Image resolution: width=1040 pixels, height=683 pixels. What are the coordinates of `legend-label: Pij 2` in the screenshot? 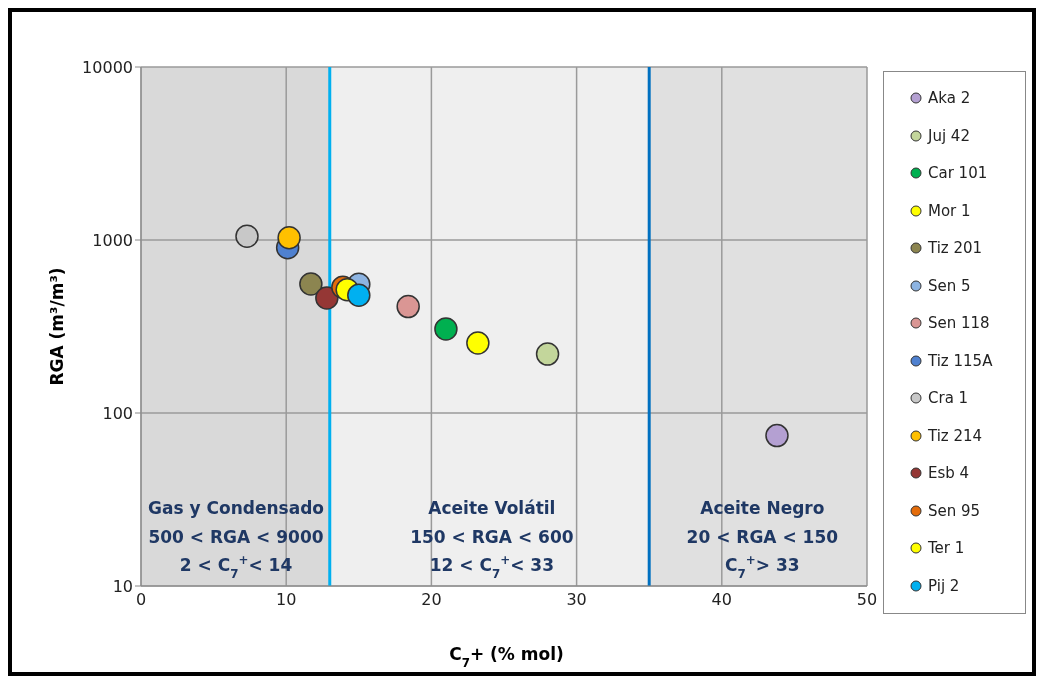 It's located at (944, 585).